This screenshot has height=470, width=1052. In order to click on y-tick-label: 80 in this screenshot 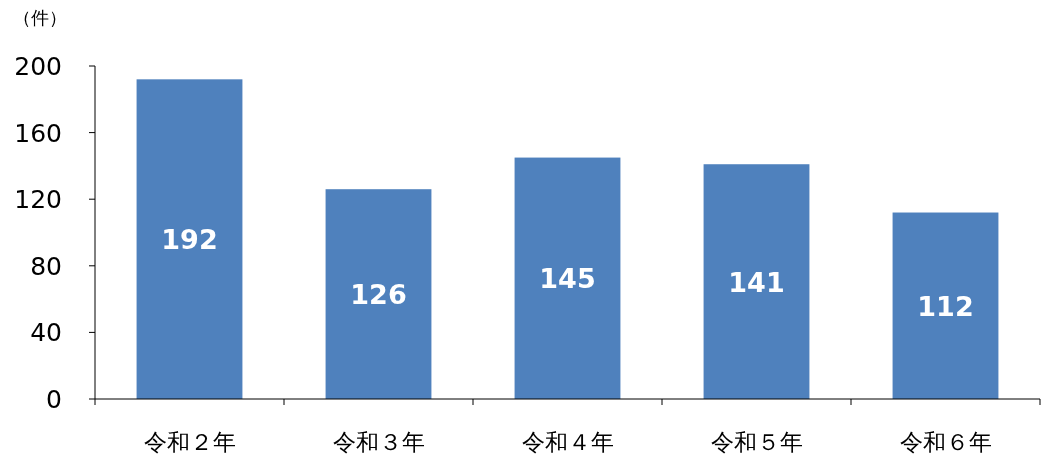, I will do `click(46, 266)`.